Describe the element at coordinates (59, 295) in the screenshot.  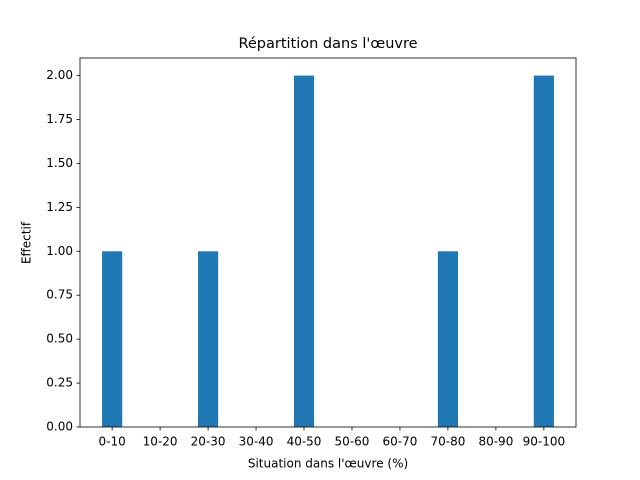
I see `y-tick-label: 0.75` at that location.